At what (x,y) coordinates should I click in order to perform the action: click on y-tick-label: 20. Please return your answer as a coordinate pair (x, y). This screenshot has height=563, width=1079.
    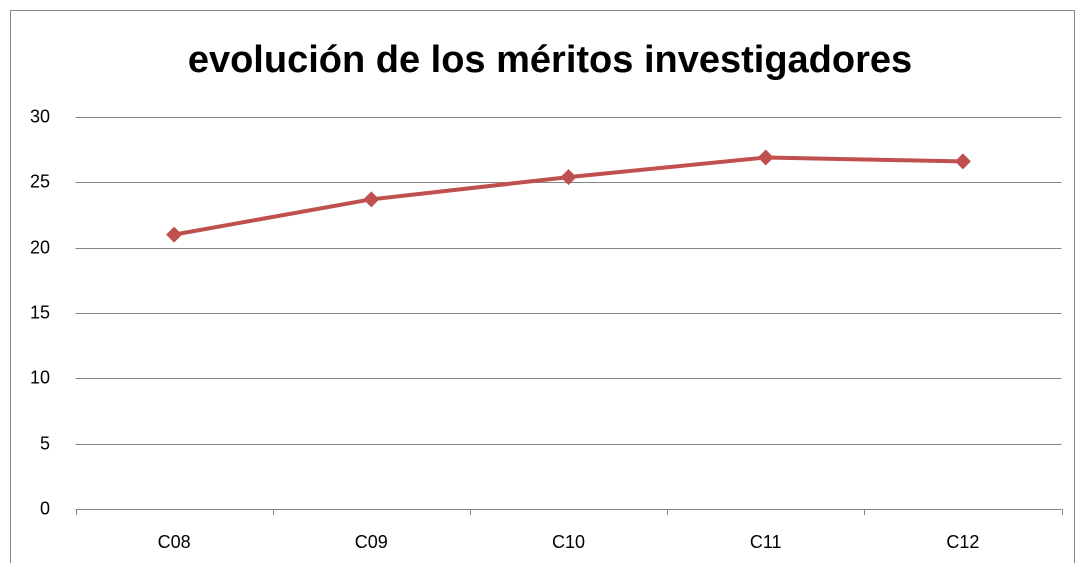
    Looking at the image, I should click on (40, 247).